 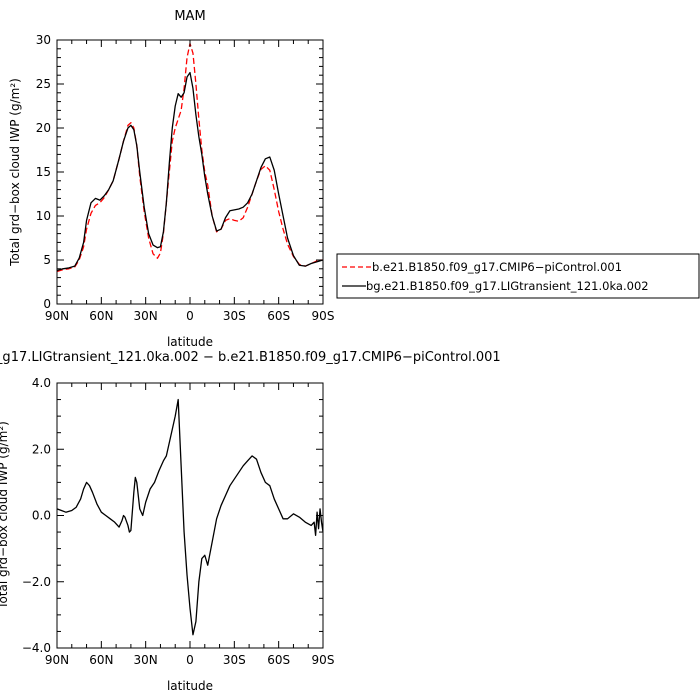 What do you see at coordinates (57, 316) in the screenshot?
I see `top-x-tick-label: 90N` at bounding box center [57, 316].